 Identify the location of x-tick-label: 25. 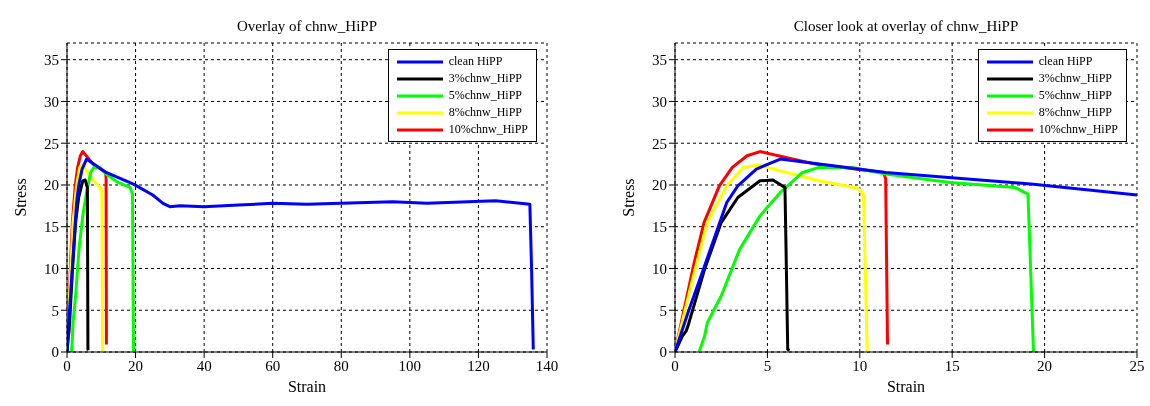
(1137, 365).